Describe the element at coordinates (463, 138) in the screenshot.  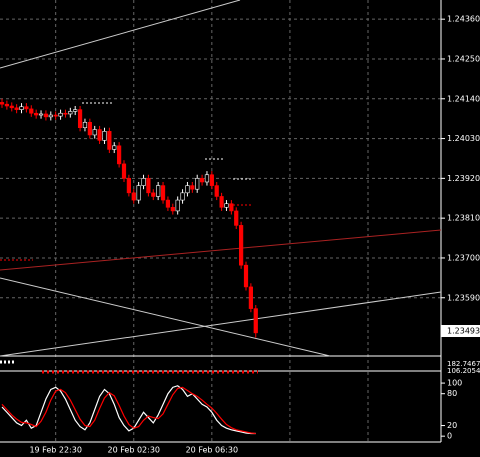
I see `y-tick-label: 1.24030` at that location.